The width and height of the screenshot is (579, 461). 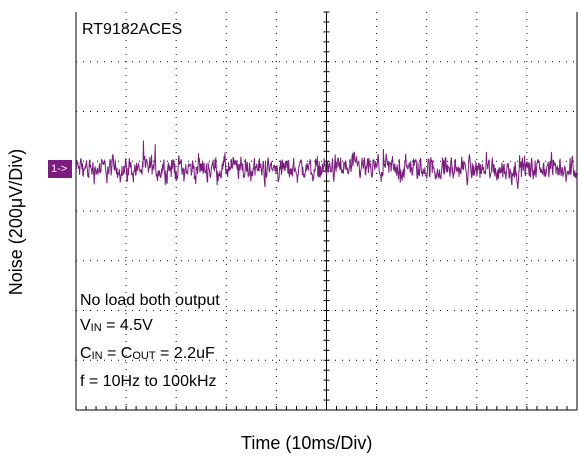 What do you see at coordinates (16, 222) in the screenshot?
I see `y-axis-label: Noise (200μV/Div)` at bounding box center [16, 222].